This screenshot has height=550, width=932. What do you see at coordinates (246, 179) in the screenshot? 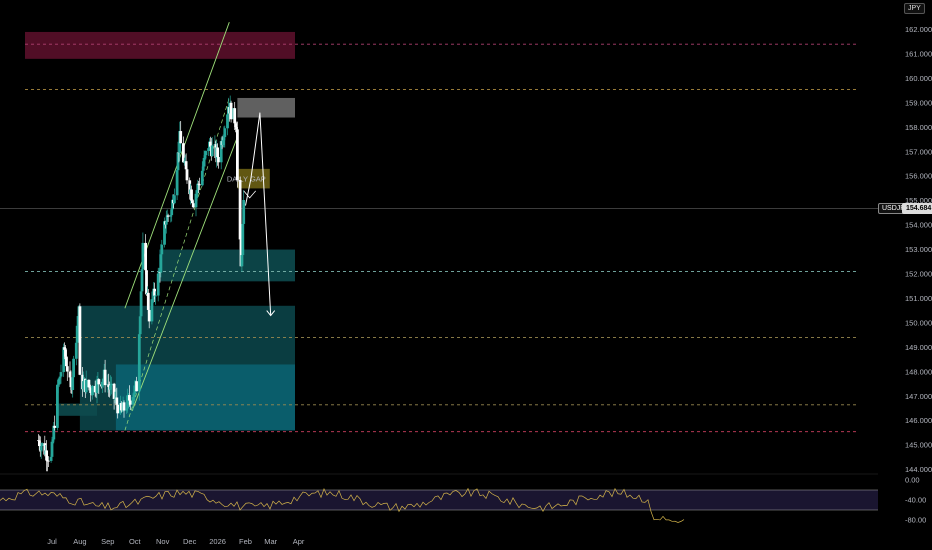
I see `daily-gap-label: DAILY GAP` at bounding box center [246, 179].